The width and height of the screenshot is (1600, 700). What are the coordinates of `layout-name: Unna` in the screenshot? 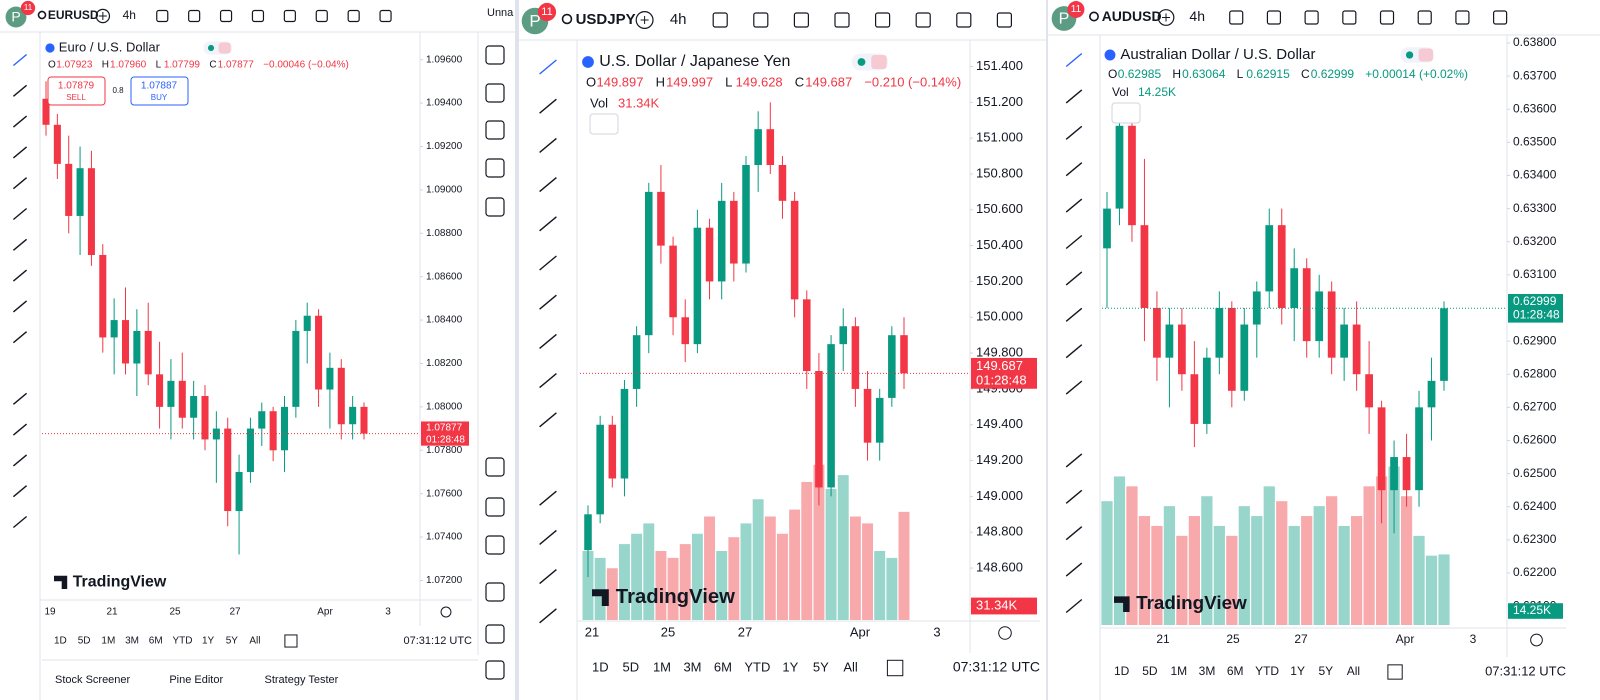 It's located at (500, 13).